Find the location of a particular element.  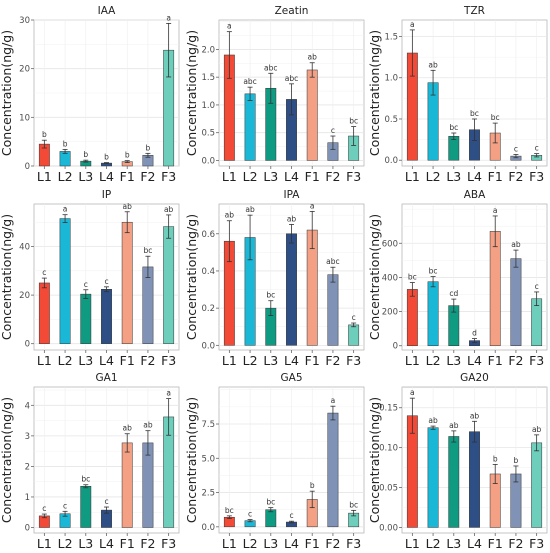

significance-letter: cd is located at coordinates (453, 293).